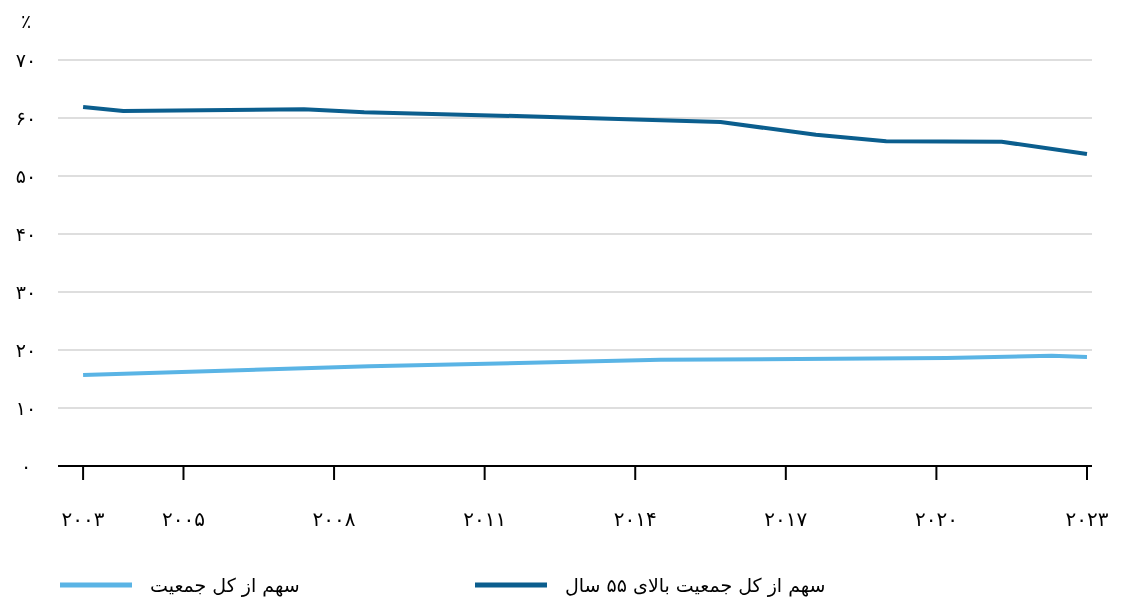 This screenshot has width=1132, height=599. Describe the element at coordinates (26, 408) in the screenshot. I see `y-tick-label: ۱۰` at that location.